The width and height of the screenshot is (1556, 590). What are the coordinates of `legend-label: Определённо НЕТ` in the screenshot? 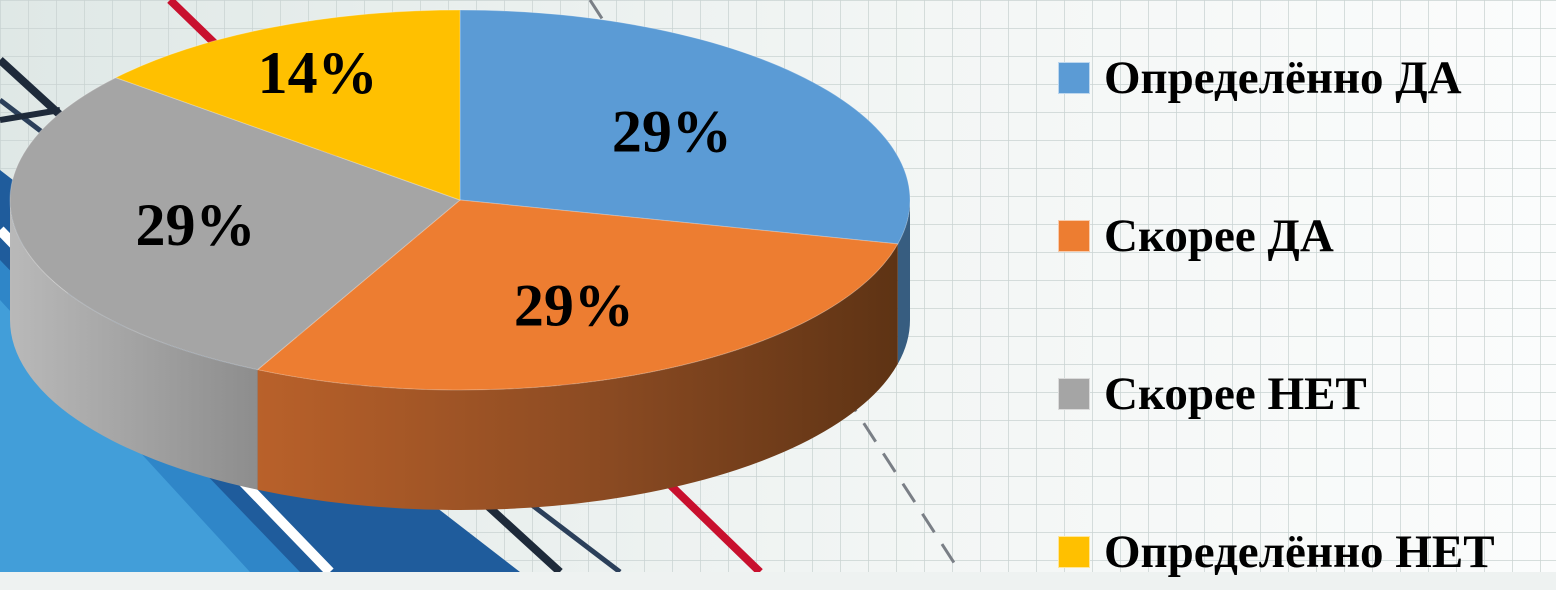 It's located at (1299, 552).